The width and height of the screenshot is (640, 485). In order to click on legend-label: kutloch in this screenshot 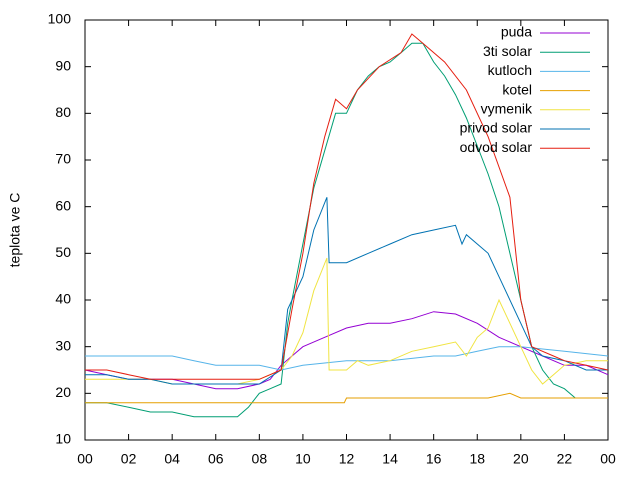, I will do `click(510, 70)`.